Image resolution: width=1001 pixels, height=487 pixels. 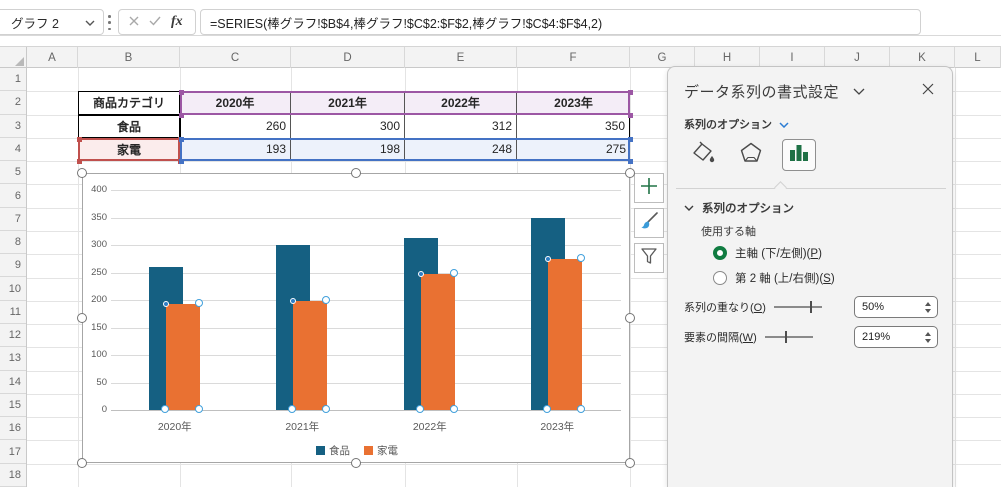 What do you see at coordinates (13, 452) in the screenshot?
I see `row-header-17: 17` at bounding box center [13, 452].